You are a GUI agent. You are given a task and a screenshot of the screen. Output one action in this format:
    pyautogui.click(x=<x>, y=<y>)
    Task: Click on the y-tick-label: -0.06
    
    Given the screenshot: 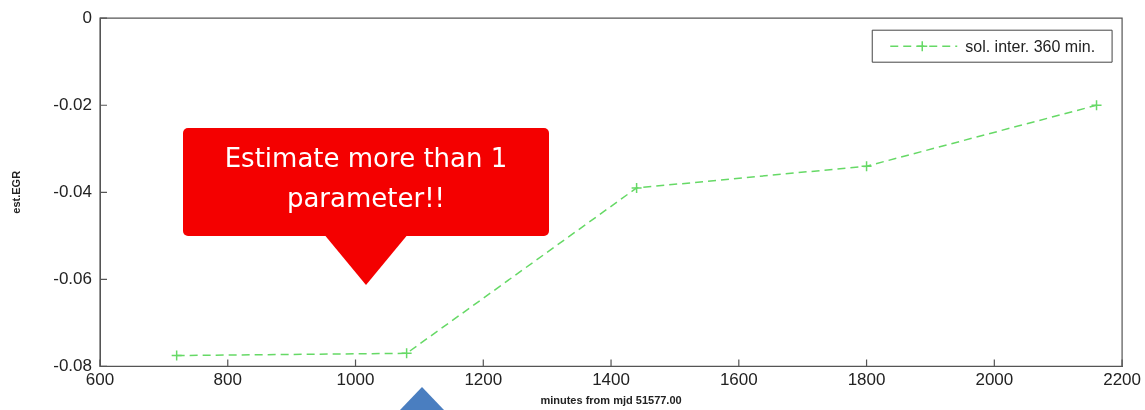 What is the action you would take?
    pyautogui.click(x=72, y=279)
    